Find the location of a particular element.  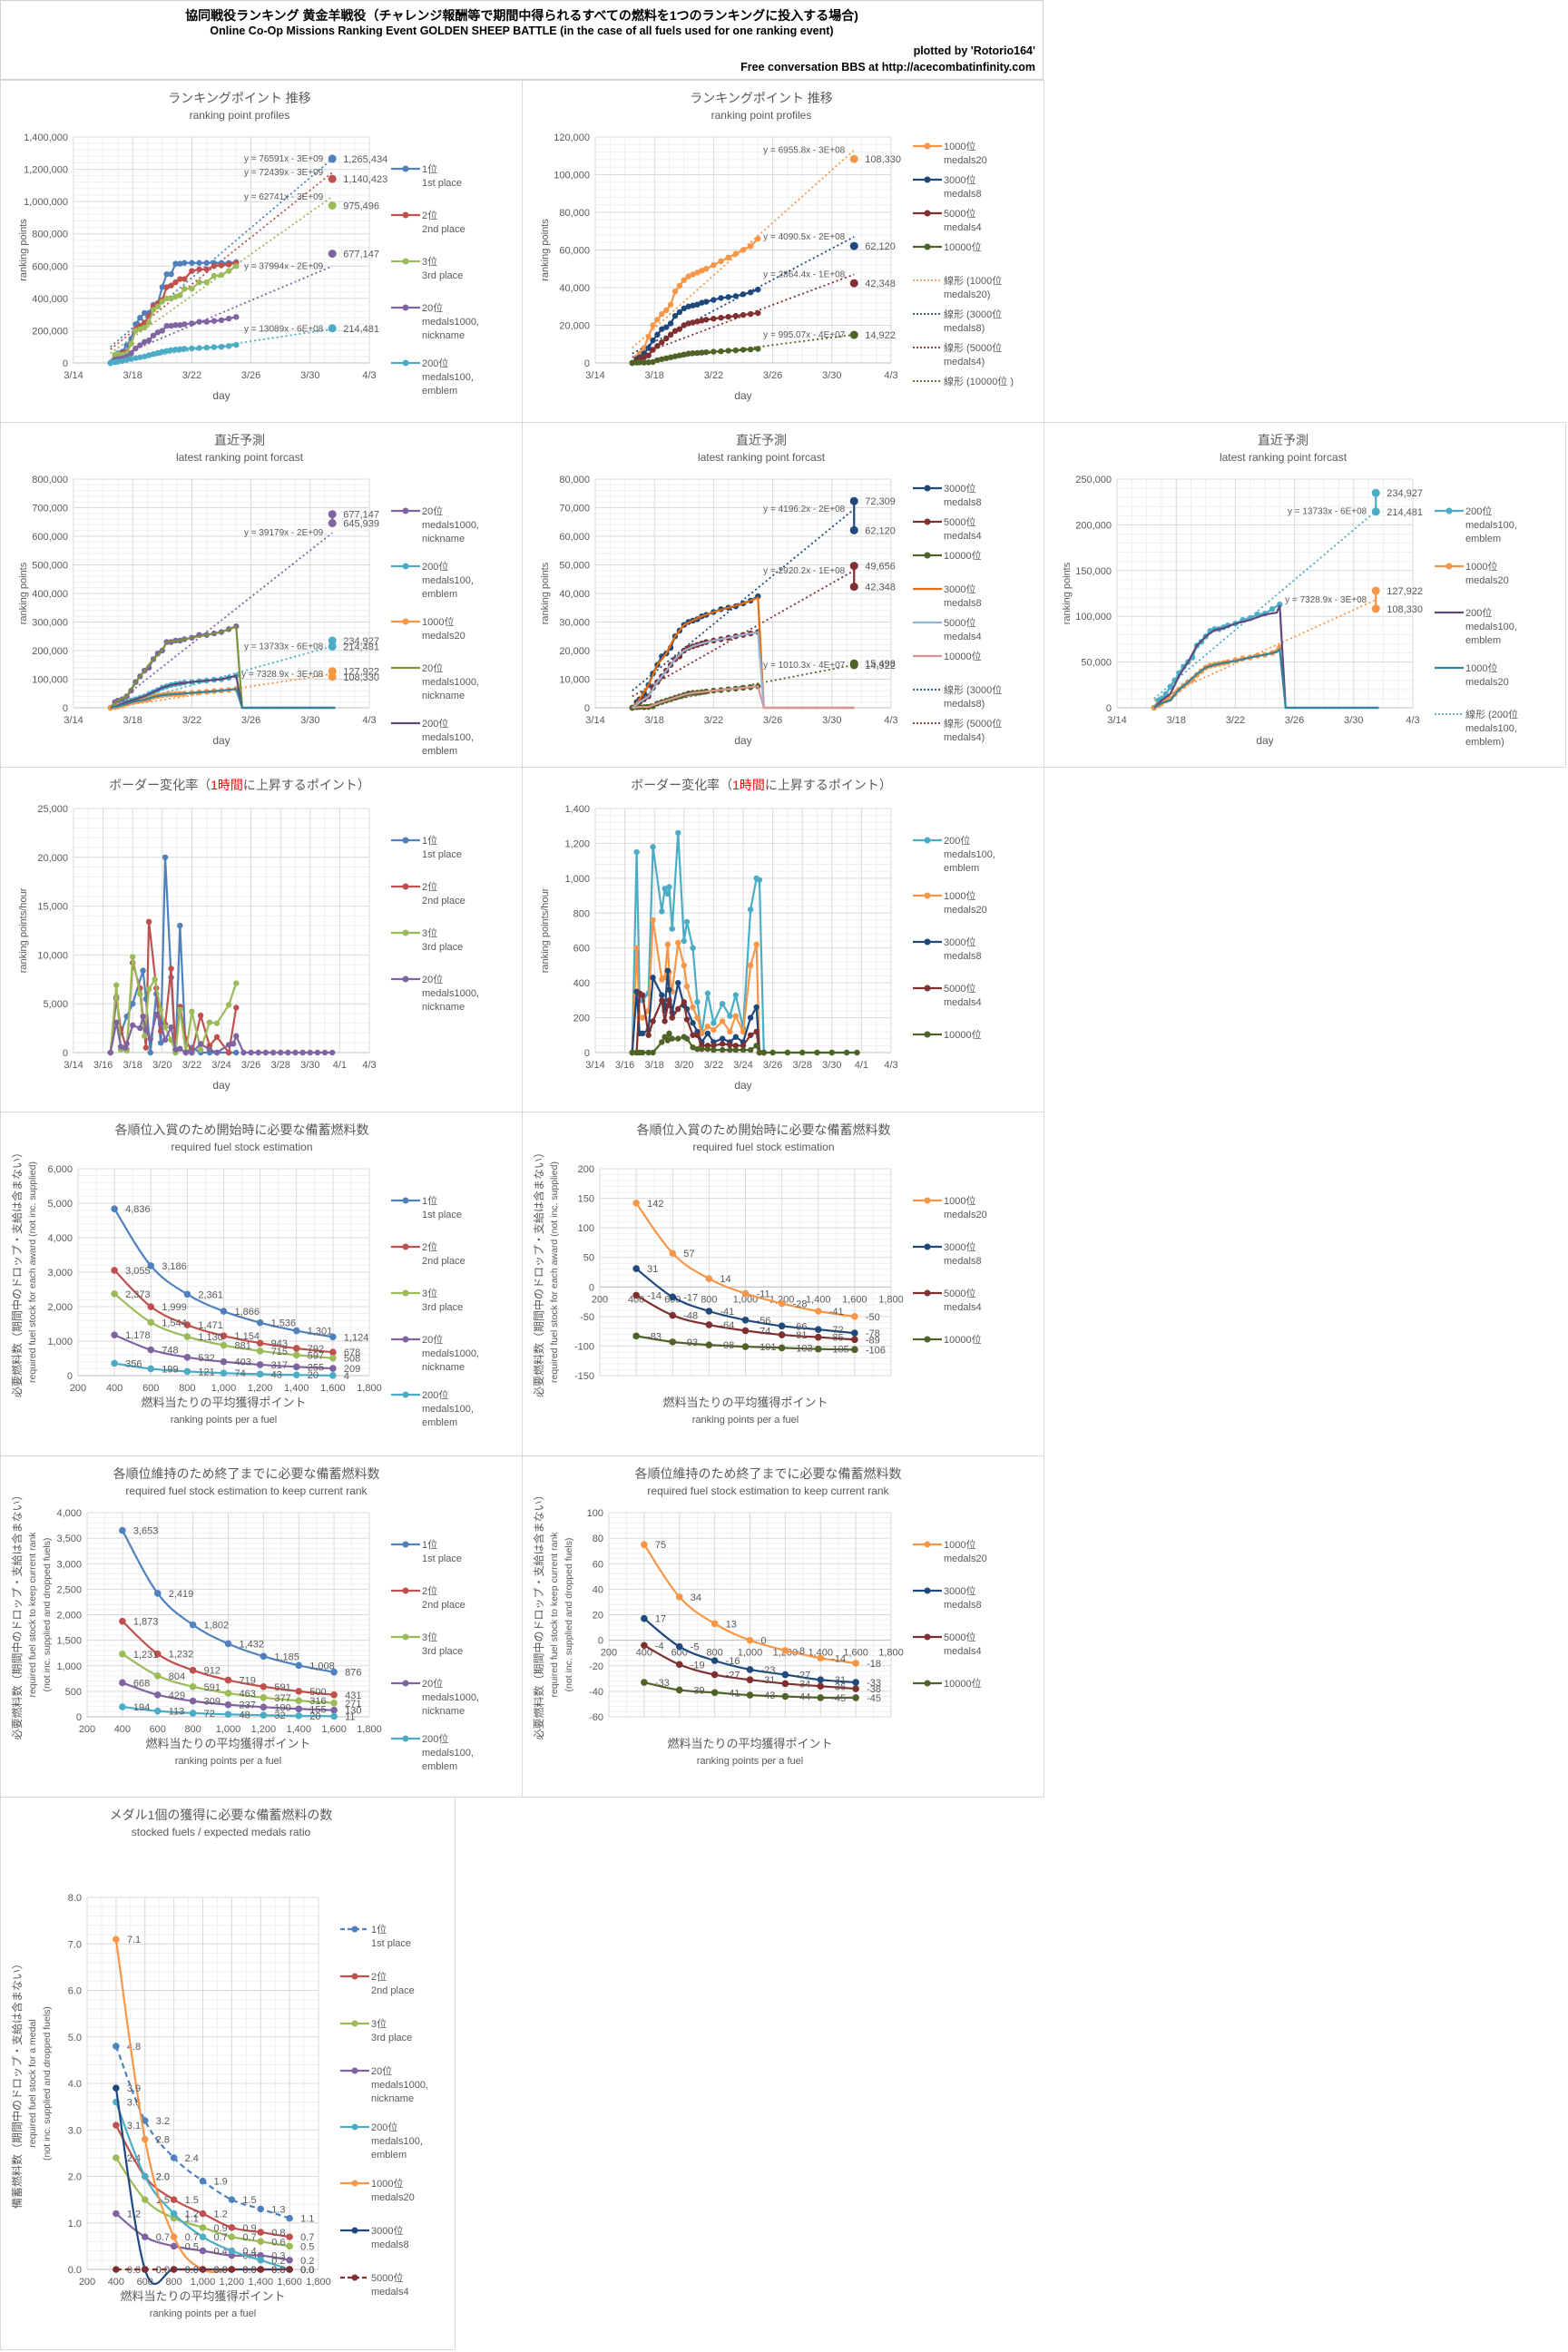

legend-sublabel: medals20) is located at coordinates (967, 294).